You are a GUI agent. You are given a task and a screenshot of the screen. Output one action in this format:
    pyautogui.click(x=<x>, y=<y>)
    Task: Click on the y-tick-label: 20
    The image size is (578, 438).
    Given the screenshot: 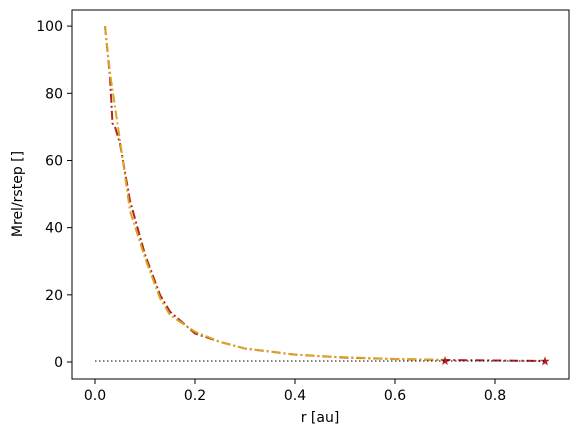 What is the action you would take?
    pyautogui.click(x=54, y=296)
    